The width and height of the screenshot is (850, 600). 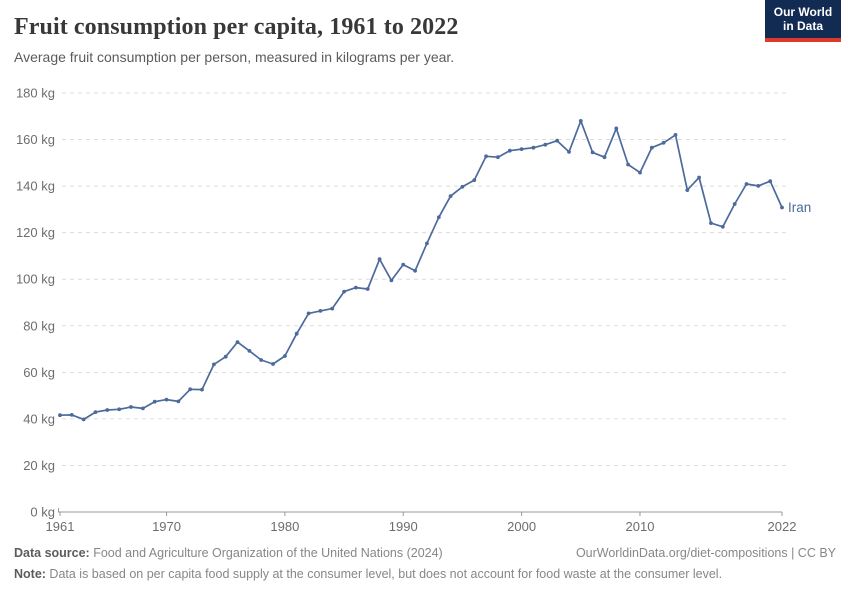 What do you see at coordinates (569, 152) in the screenshot?
I see `data-point-iran-2004` at bounding box center [569, 152].